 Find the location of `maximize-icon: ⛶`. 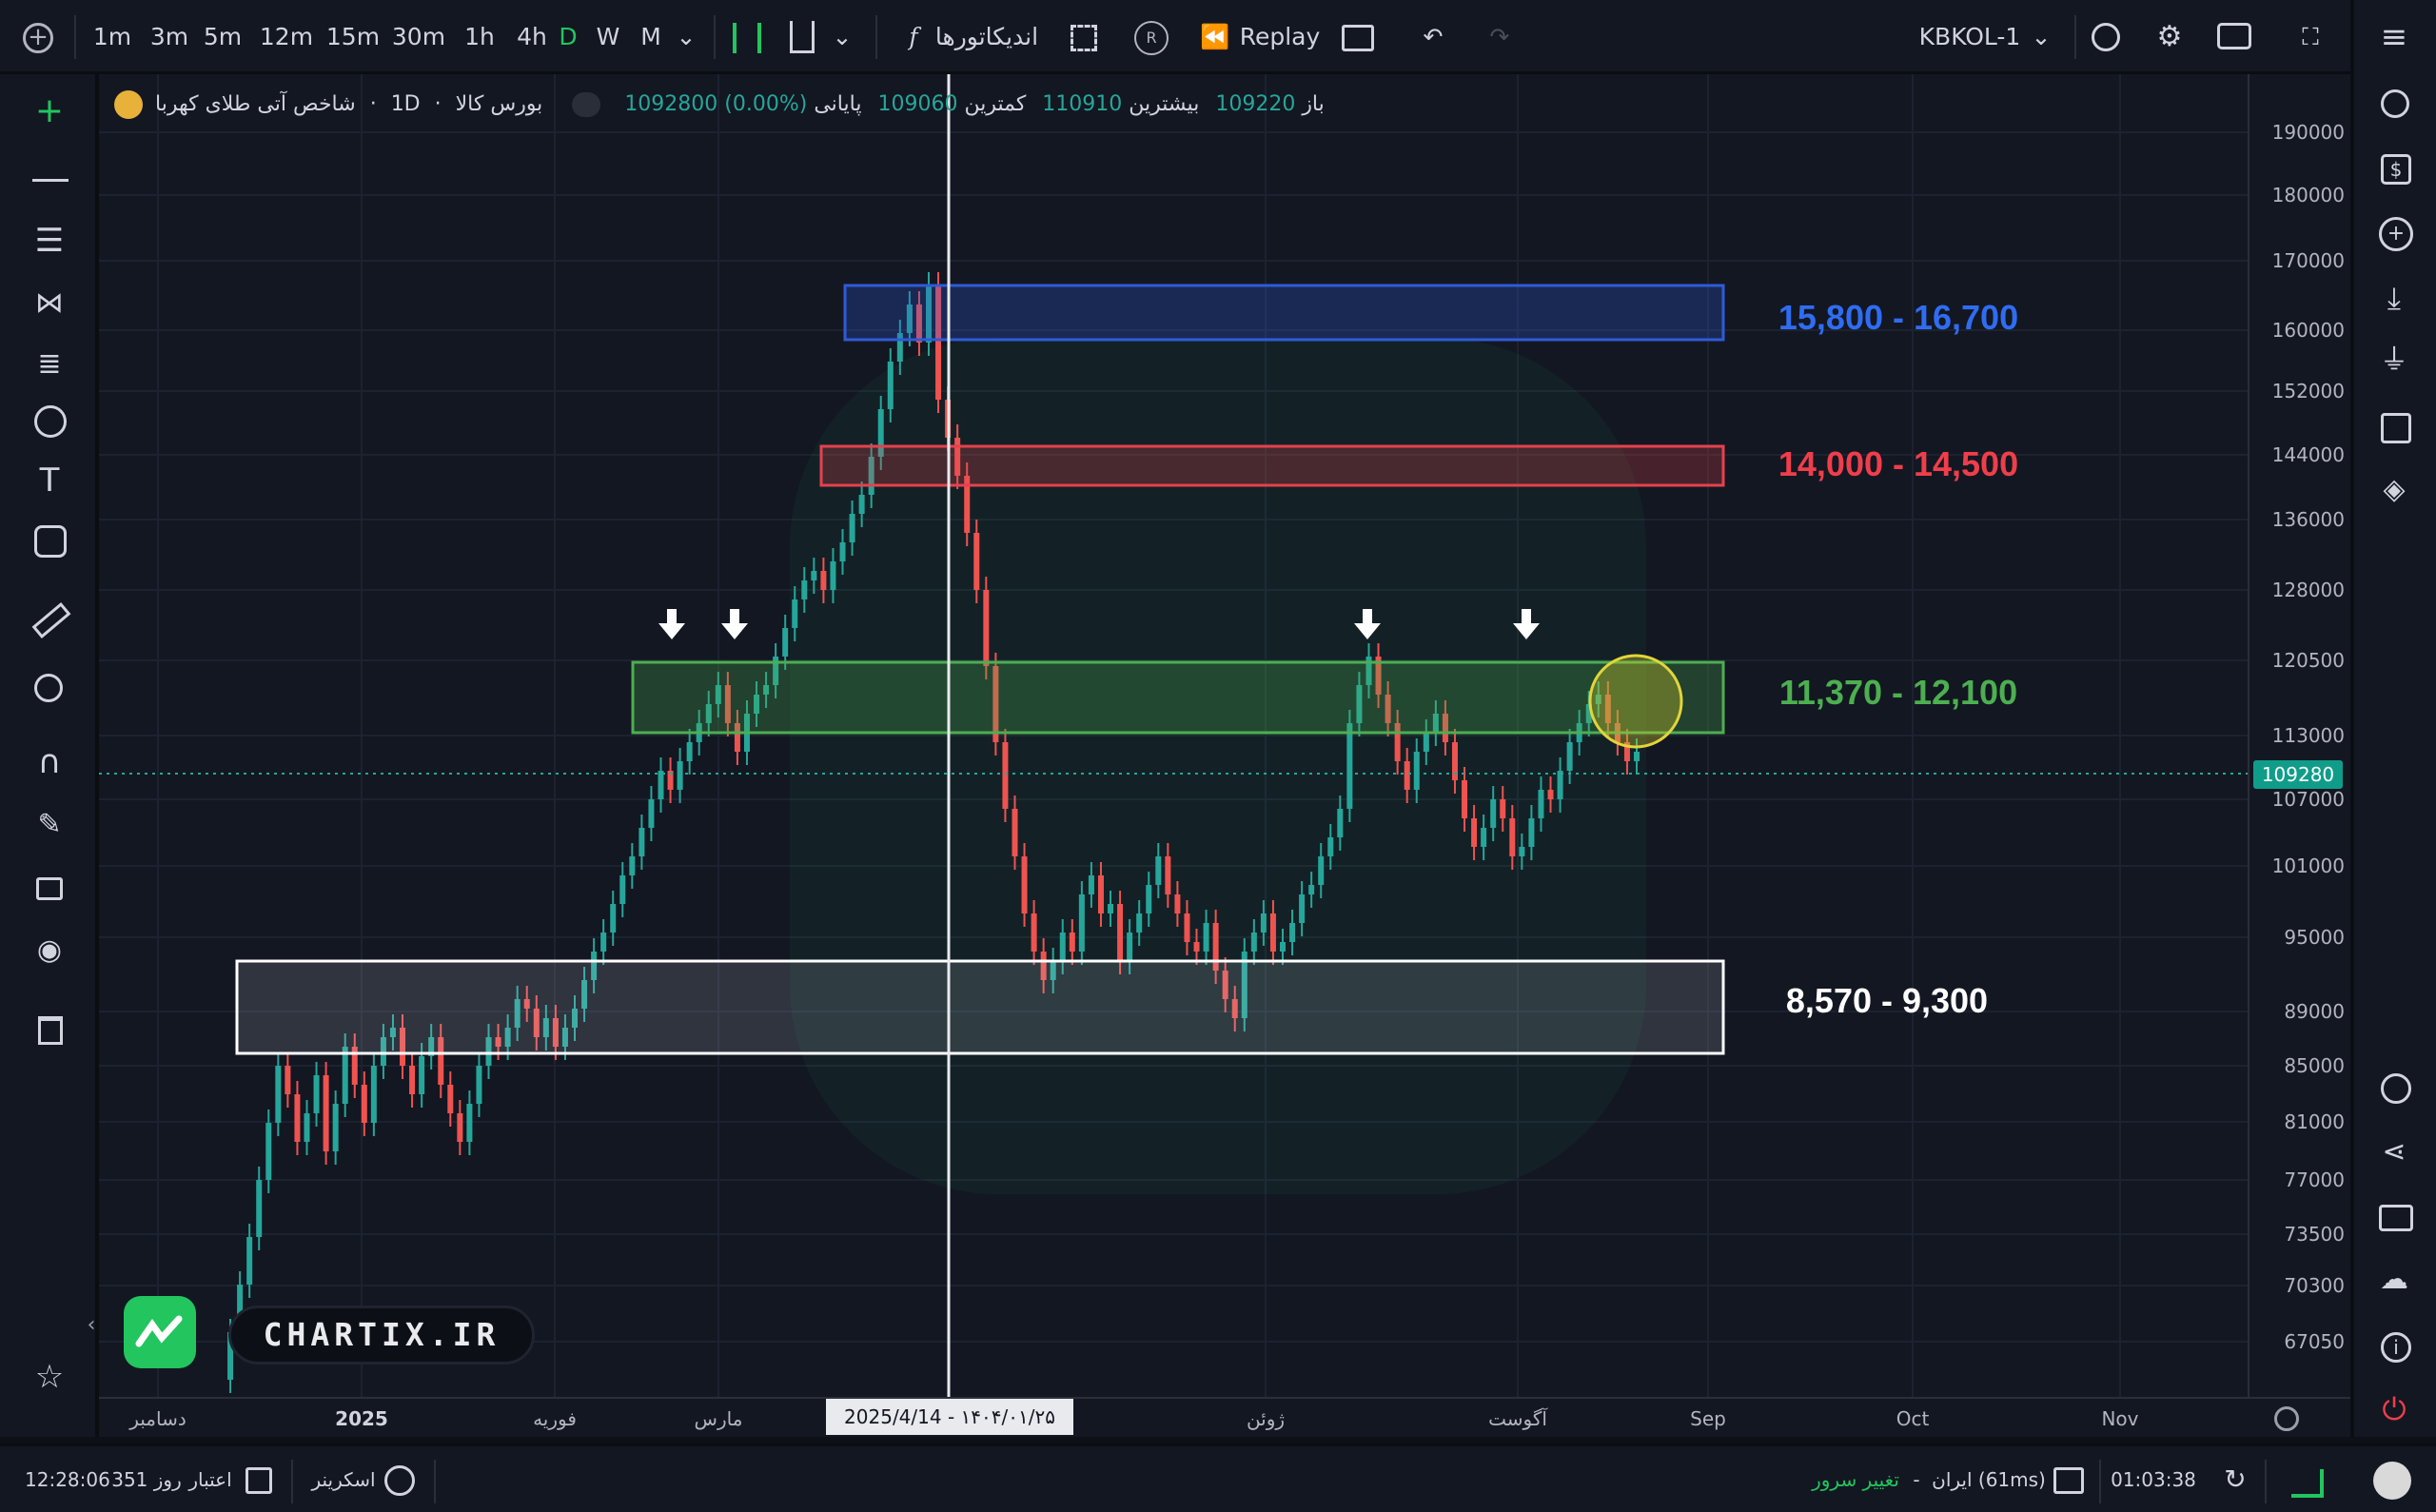

maximize-icon: ⛶ is located at coordinates (2310, 36).